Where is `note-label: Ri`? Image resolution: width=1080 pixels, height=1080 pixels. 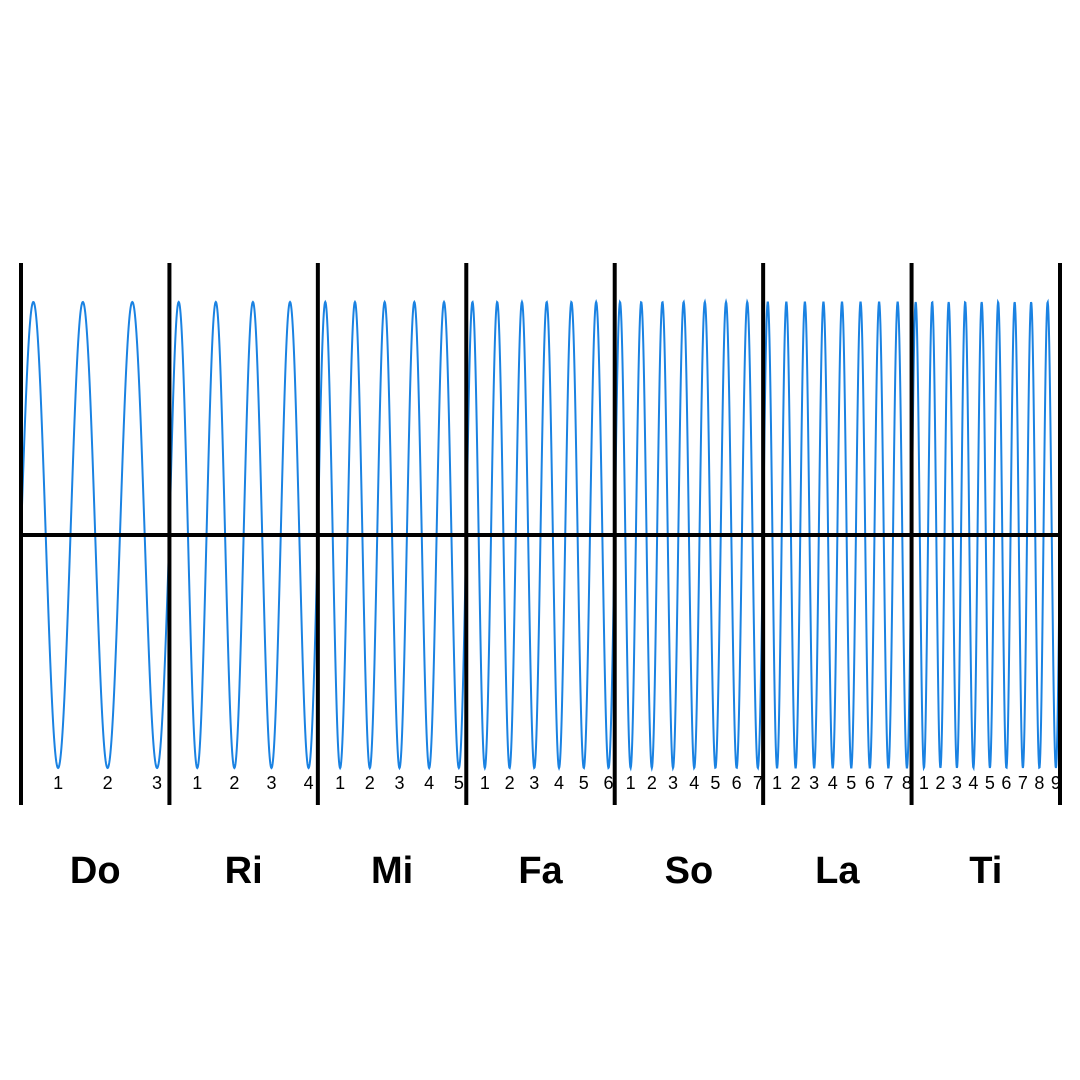
note-label: Ri is located at coordinates (244, 871).